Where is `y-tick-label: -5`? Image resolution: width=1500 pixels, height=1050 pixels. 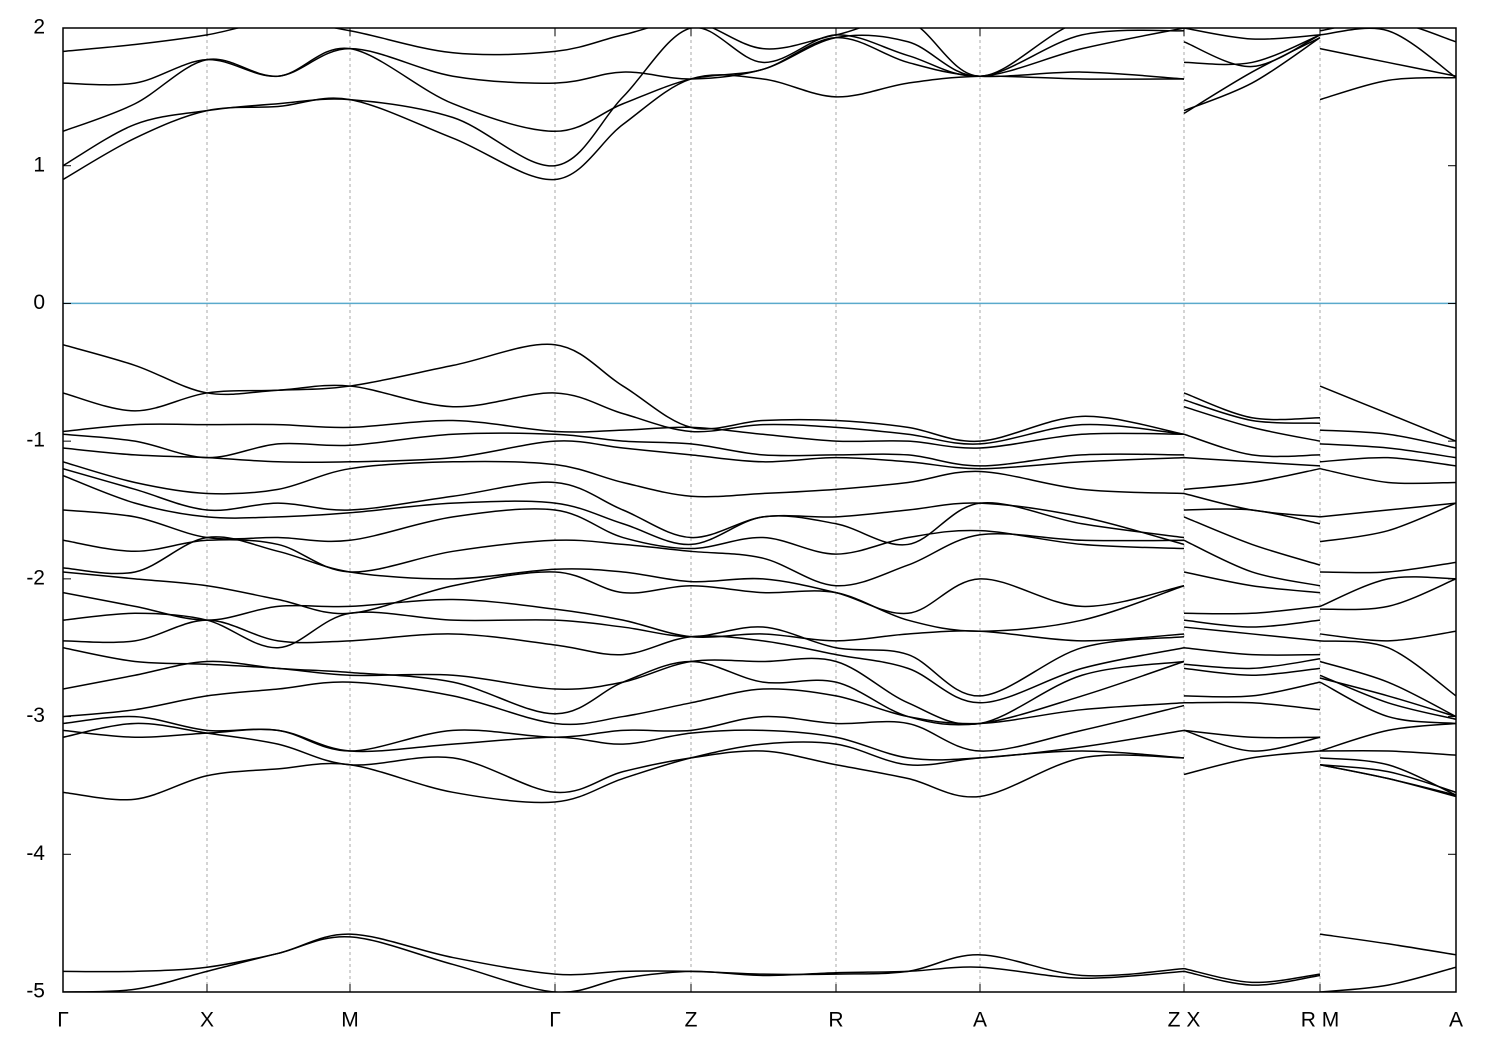 y-tick-label: -5 is located at coordinates (35, 991).